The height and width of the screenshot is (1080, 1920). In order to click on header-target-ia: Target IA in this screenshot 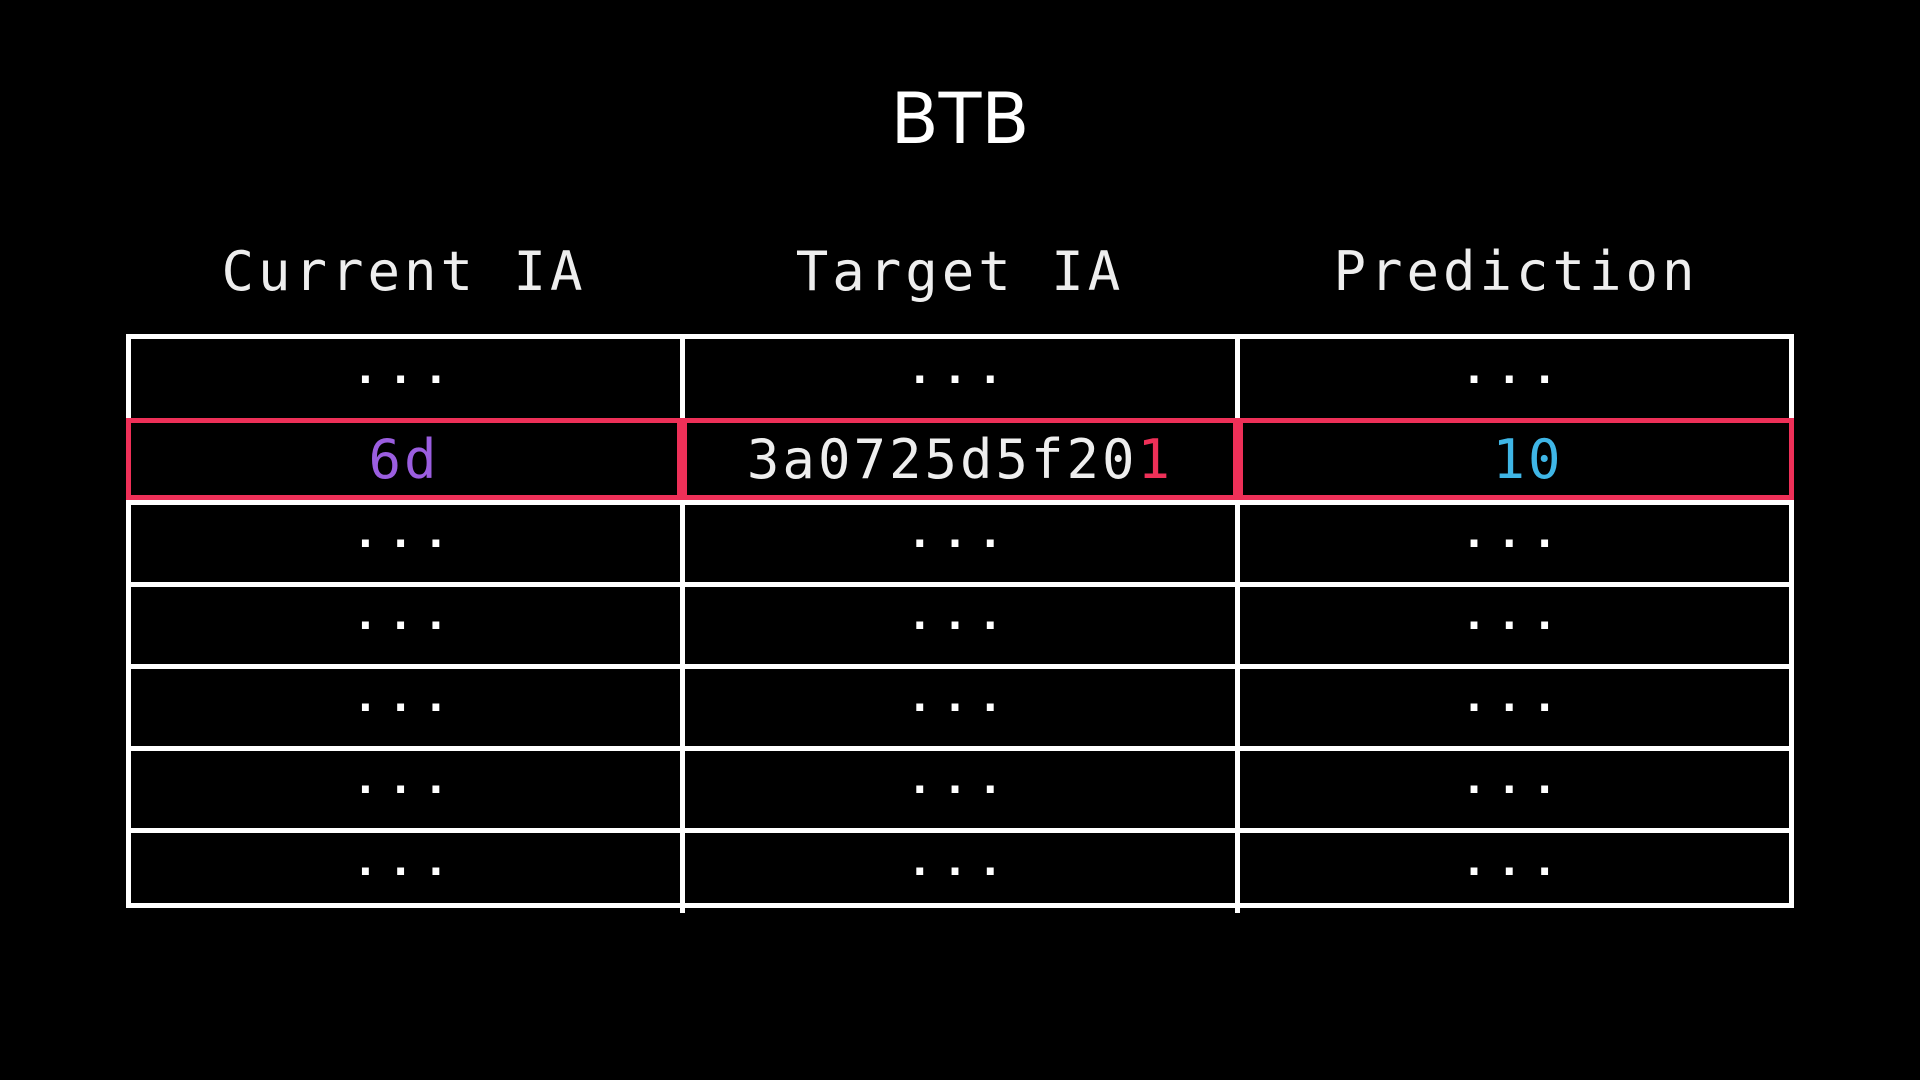, I will do `click(960, 271)`.